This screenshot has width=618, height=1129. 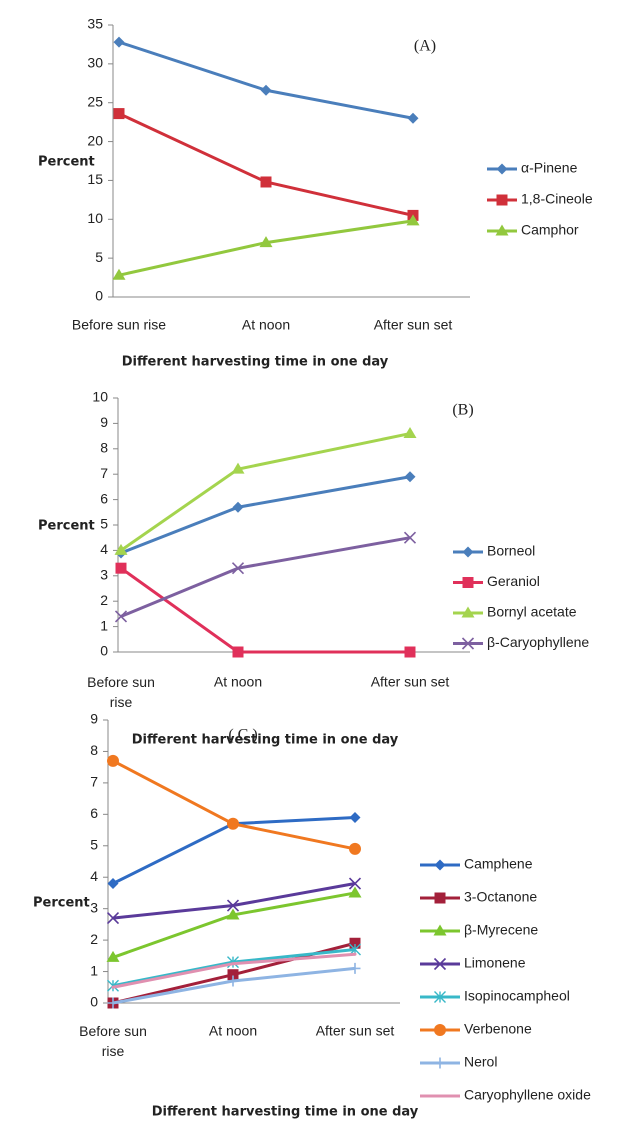 I want to click on legend-label: Camphor, so click(x=550, y=230).